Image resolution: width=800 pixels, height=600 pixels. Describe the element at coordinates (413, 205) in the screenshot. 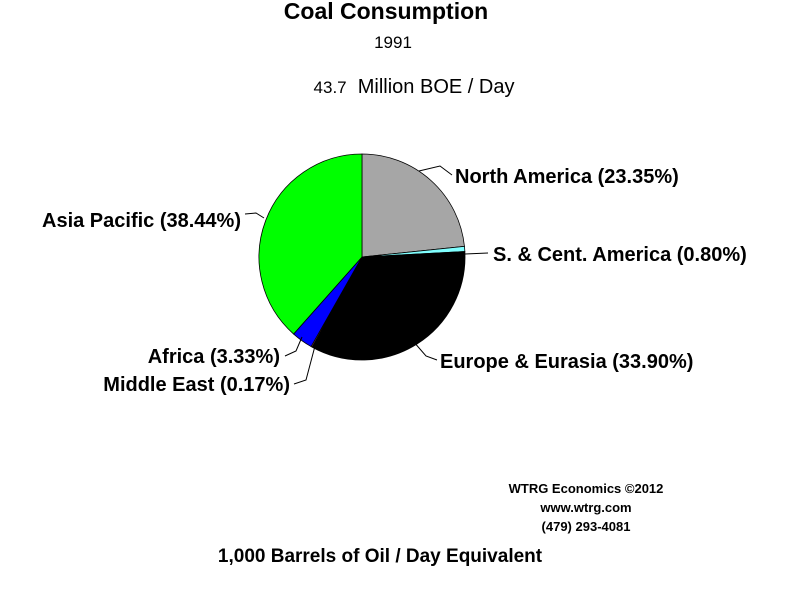

I see `pie-slice-north-america` at that location.